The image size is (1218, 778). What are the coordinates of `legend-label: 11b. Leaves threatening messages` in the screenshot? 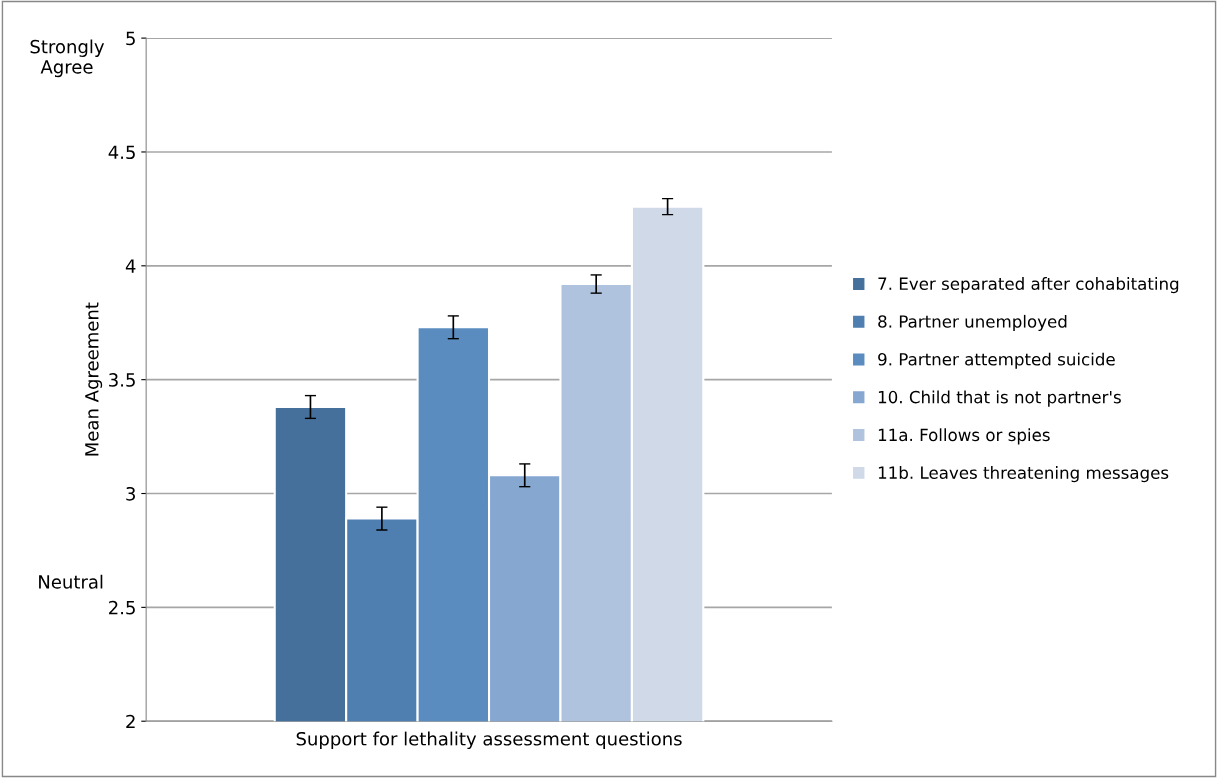 It's located at (1023, 474).